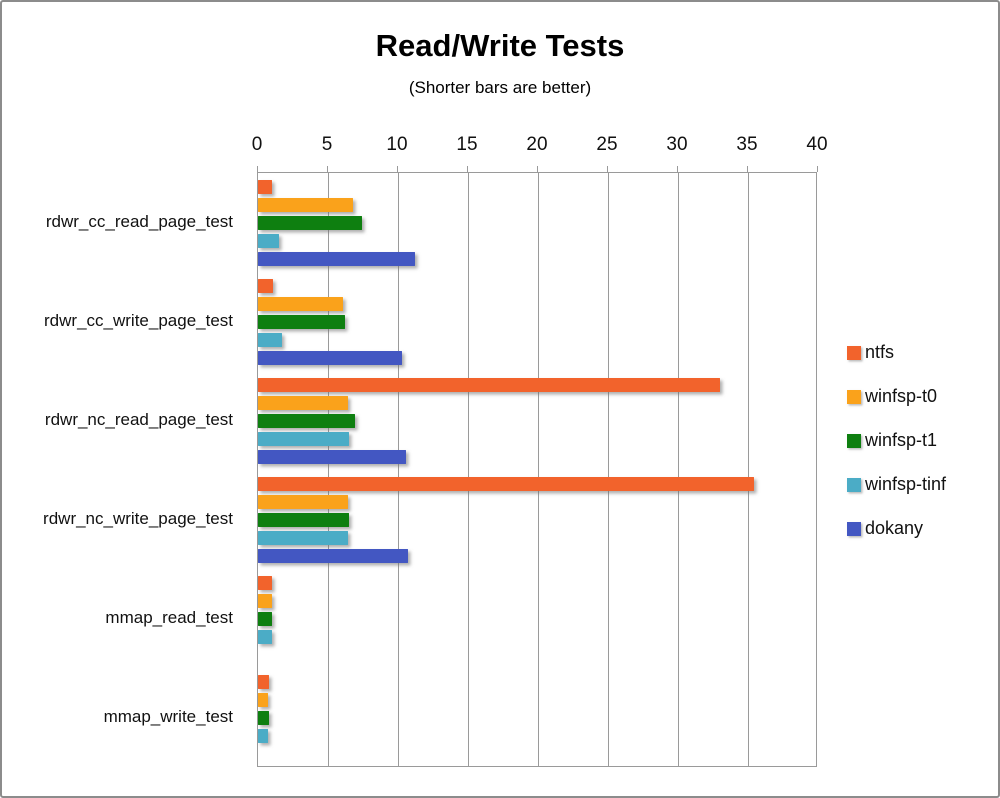  What do you see at coordinates (817, 144) in the screenshot?
I see `x-axis-tick: 40` at bounding box center [817, 144].